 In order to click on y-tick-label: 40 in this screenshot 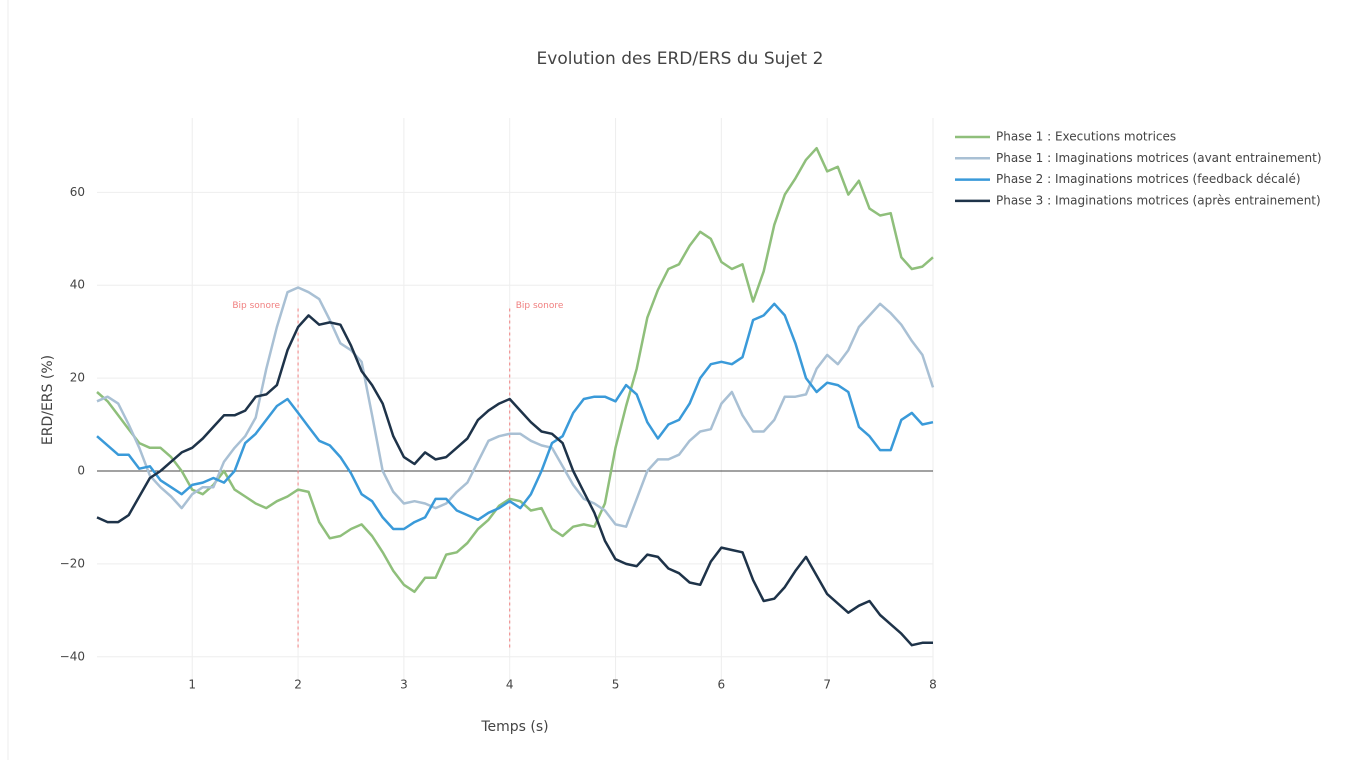, I will do `click(77, 285)`.